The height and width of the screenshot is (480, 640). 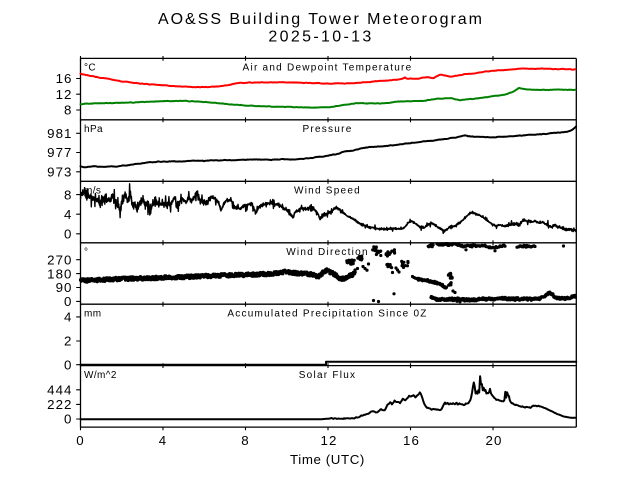 I want to click on svg-text: 2025-10-13, so click(x=320, y=37).